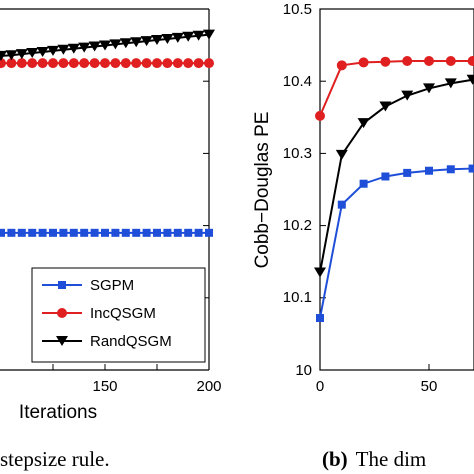 The image size is (474, 474). What do you see at coordinates (396, 243) in the screenshot?
I see `right-series-line-sgpm` at bounding box center [396, 243].